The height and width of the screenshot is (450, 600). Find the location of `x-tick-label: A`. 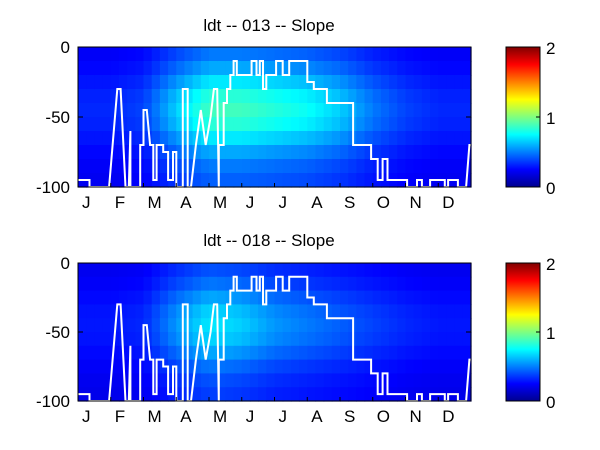

x-tick-label: A is located at coordinates (186, 202).